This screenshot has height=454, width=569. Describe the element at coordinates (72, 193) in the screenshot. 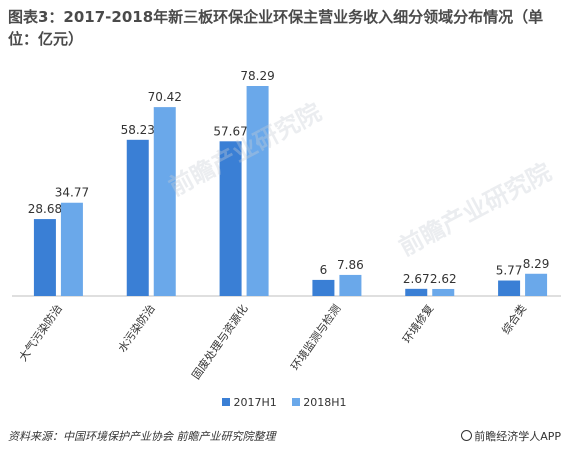

I see `value-label: 34.77` at that location.